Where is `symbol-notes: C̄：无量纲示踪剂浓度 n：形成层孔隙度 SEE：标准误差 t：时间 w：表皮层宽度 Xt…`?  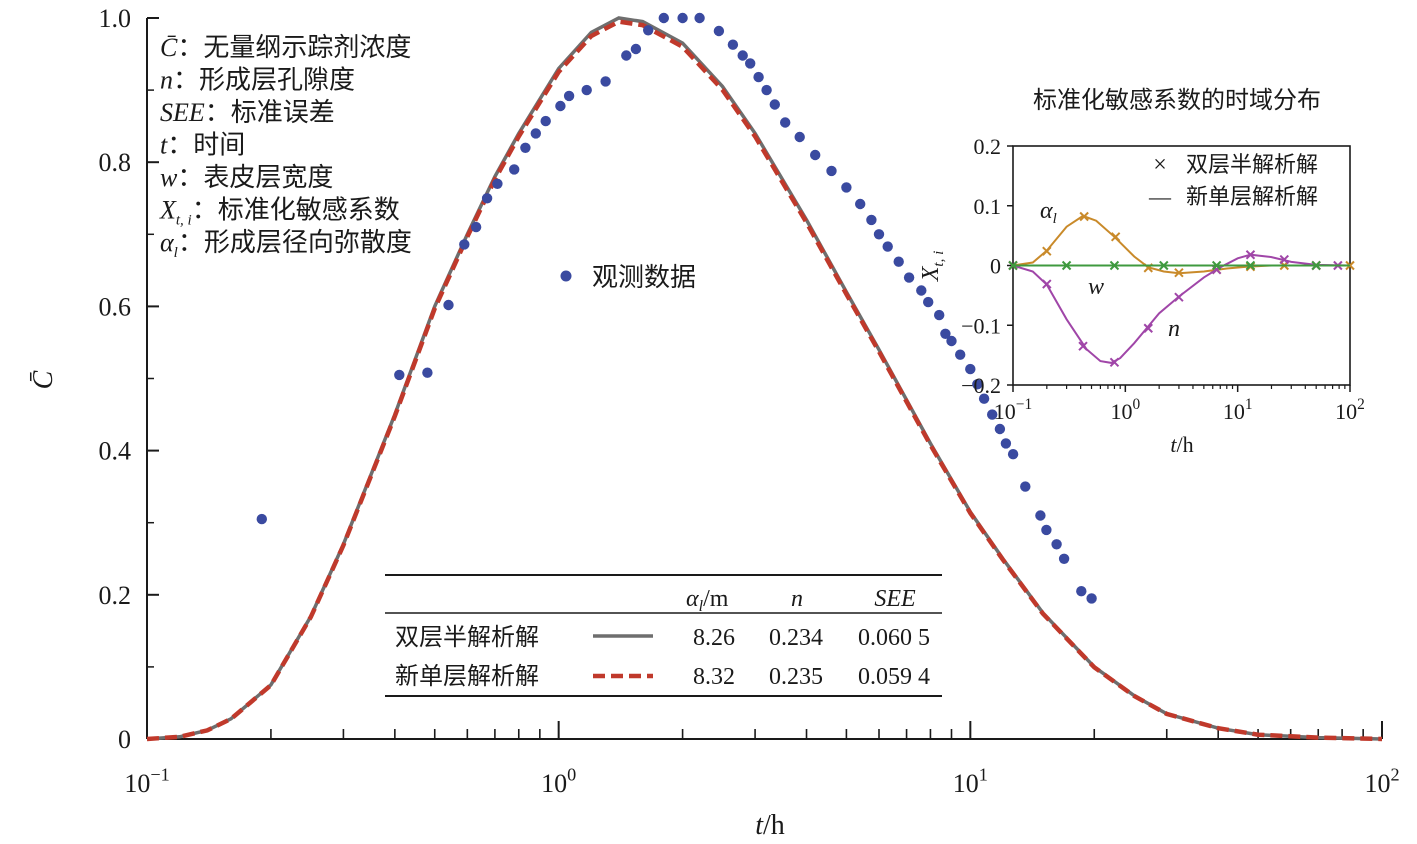 symbol-notes: C̄：无量纲示踪剂浓度 n：形成层孔隙度 SEE：标准误差 t：时间 w：表皮层宽度 Xt… is located at coordinates (285, 147).